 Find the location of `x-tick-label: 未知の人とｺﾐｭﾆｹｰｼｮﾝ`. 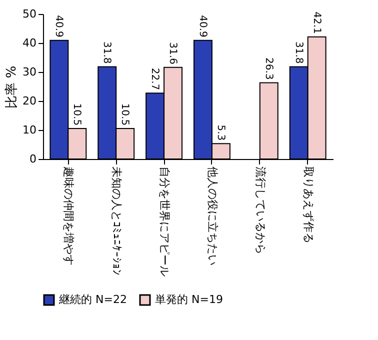

x-tick-label: 未知の人とｺﾐｭﾆｹｰｼｮﾝ is located at coordinates (117, 221).